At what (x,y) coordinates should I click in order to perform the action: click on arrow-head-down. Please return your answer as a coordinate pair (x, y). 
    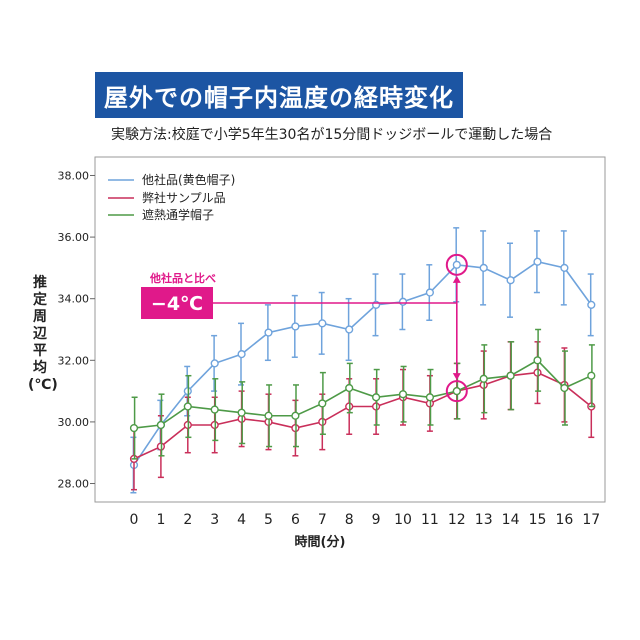
    Looking at the image, I should click on (456, 377).